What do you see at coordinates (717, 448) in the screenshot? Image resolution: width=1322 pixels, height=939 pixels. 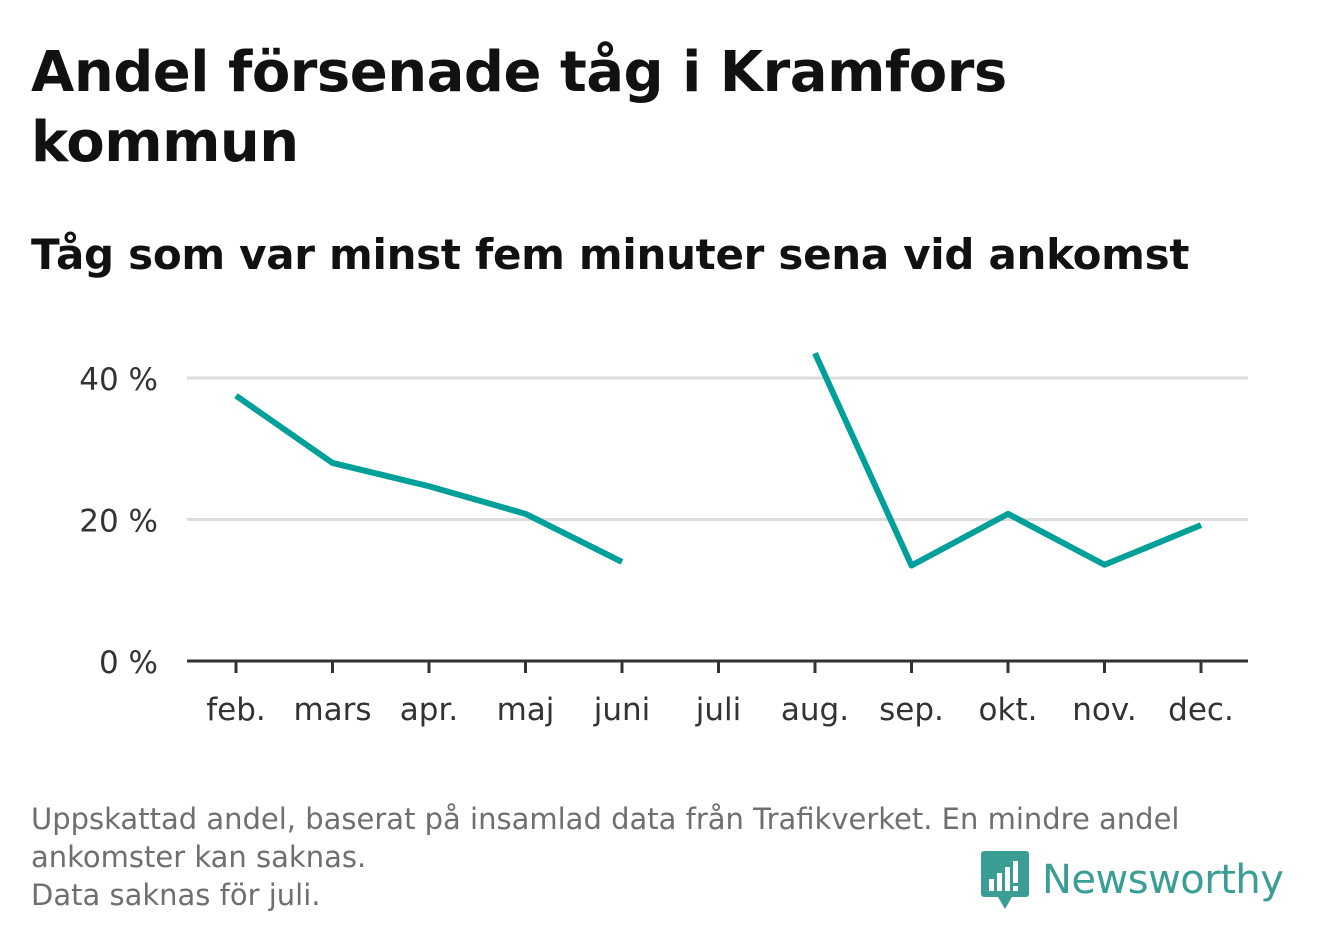 I see `grid-lines` at bounding box center [717, 448].